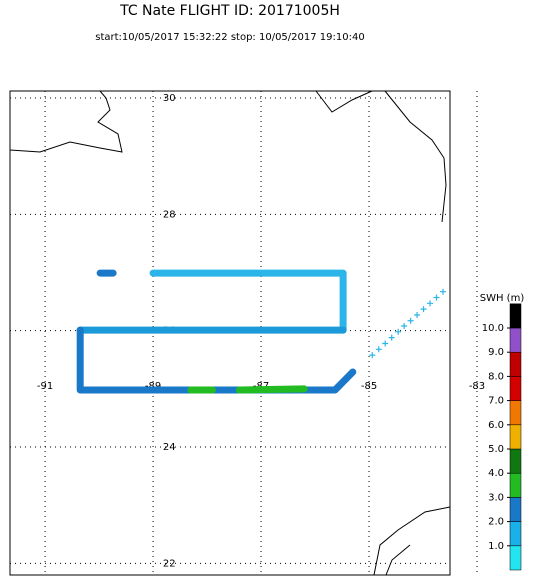 The height and width of the screenshot is (579, 541). Describe the element at coordinates (169, 447) in the screenshot. I see `lat-label: 24` at that location.